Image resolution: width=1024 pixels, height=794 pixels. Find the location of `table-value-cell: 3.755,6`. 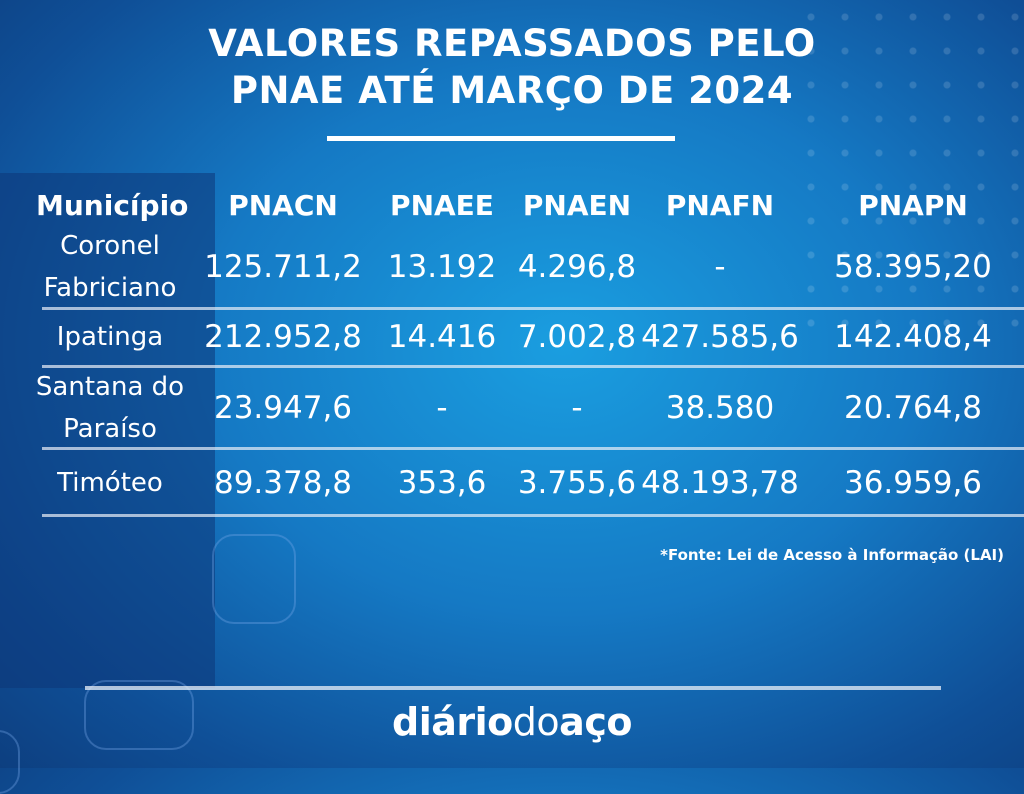

table-value-cell: 3.755,6 is located at coordinates (577, 483).